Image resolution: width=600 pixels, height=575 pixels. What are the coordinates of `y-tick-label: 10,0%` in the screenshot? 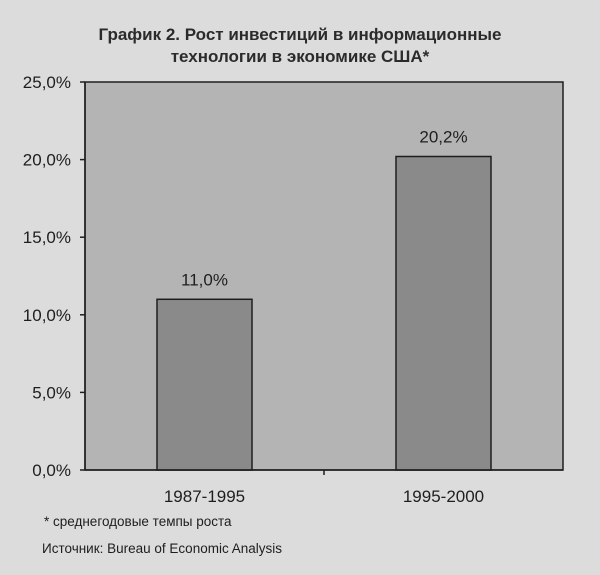 It's located at (47, 315).